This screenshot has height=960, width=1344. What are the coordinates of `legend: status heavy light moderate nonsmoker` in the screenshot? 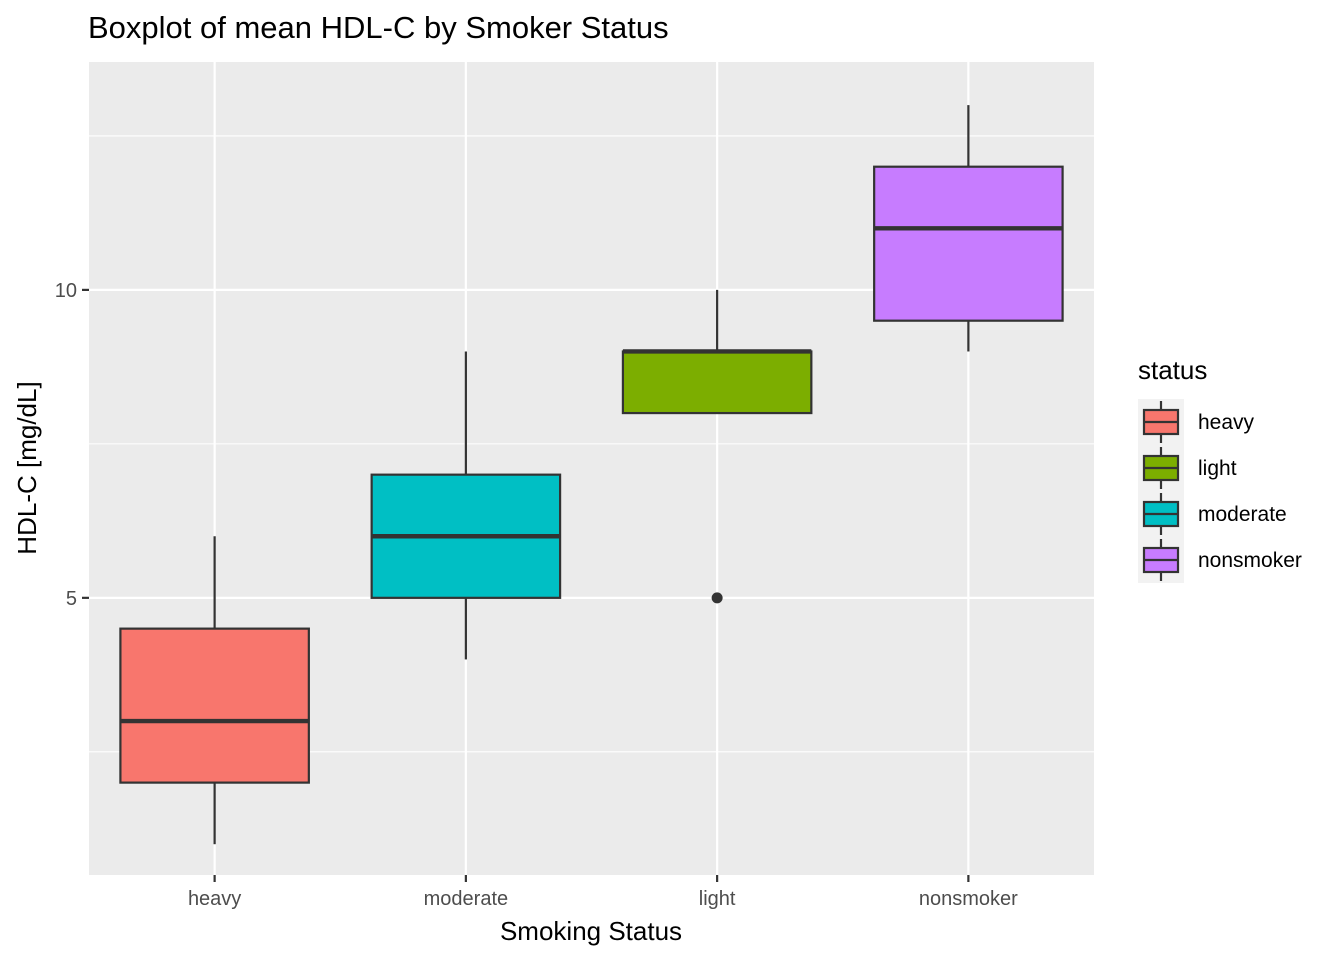 It's located at (1220, 469).